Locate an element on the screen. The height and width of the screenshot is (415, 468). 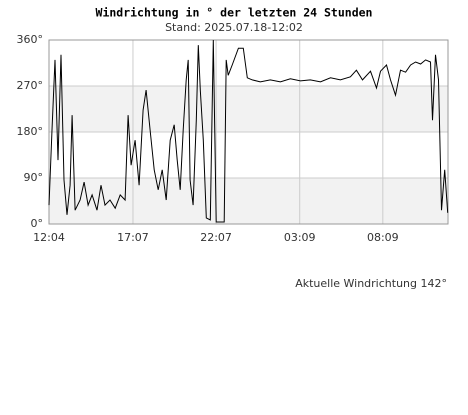
y-tick-label: 0° is located at coordinates (37, 223).